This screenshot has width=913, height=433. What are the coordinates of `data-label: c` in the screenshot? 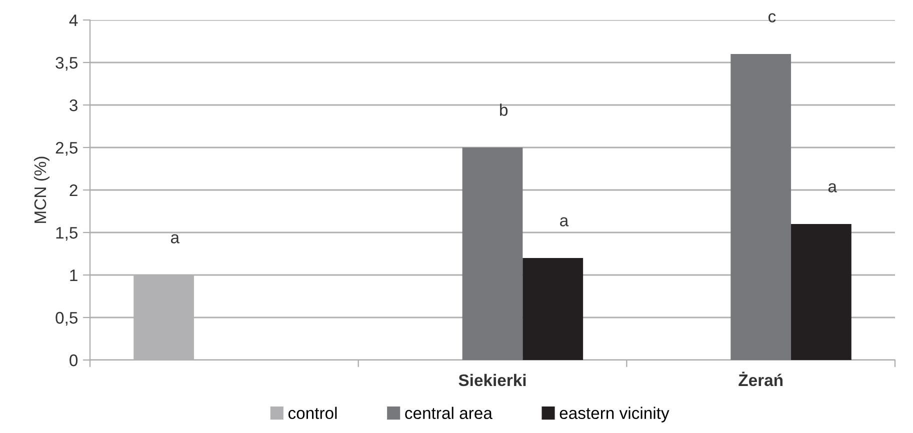 It's located at (772, 17).